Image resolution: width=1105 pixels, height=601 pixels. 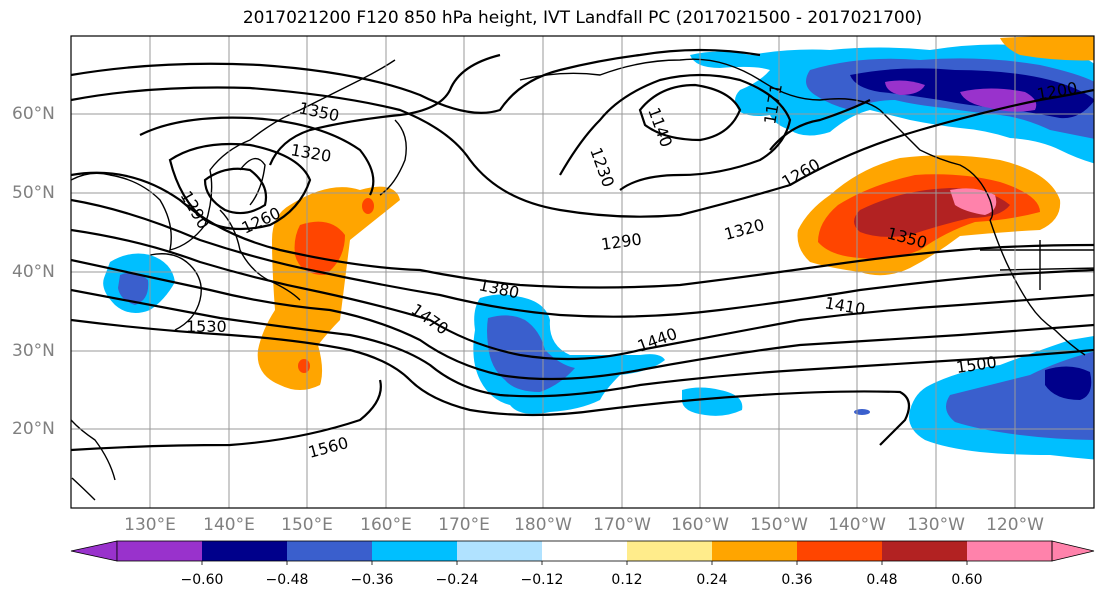 What do you see at coordinates (801, 173) in the screenshot?
I see `contour-label: 1260` at bounding box center [801, 173].